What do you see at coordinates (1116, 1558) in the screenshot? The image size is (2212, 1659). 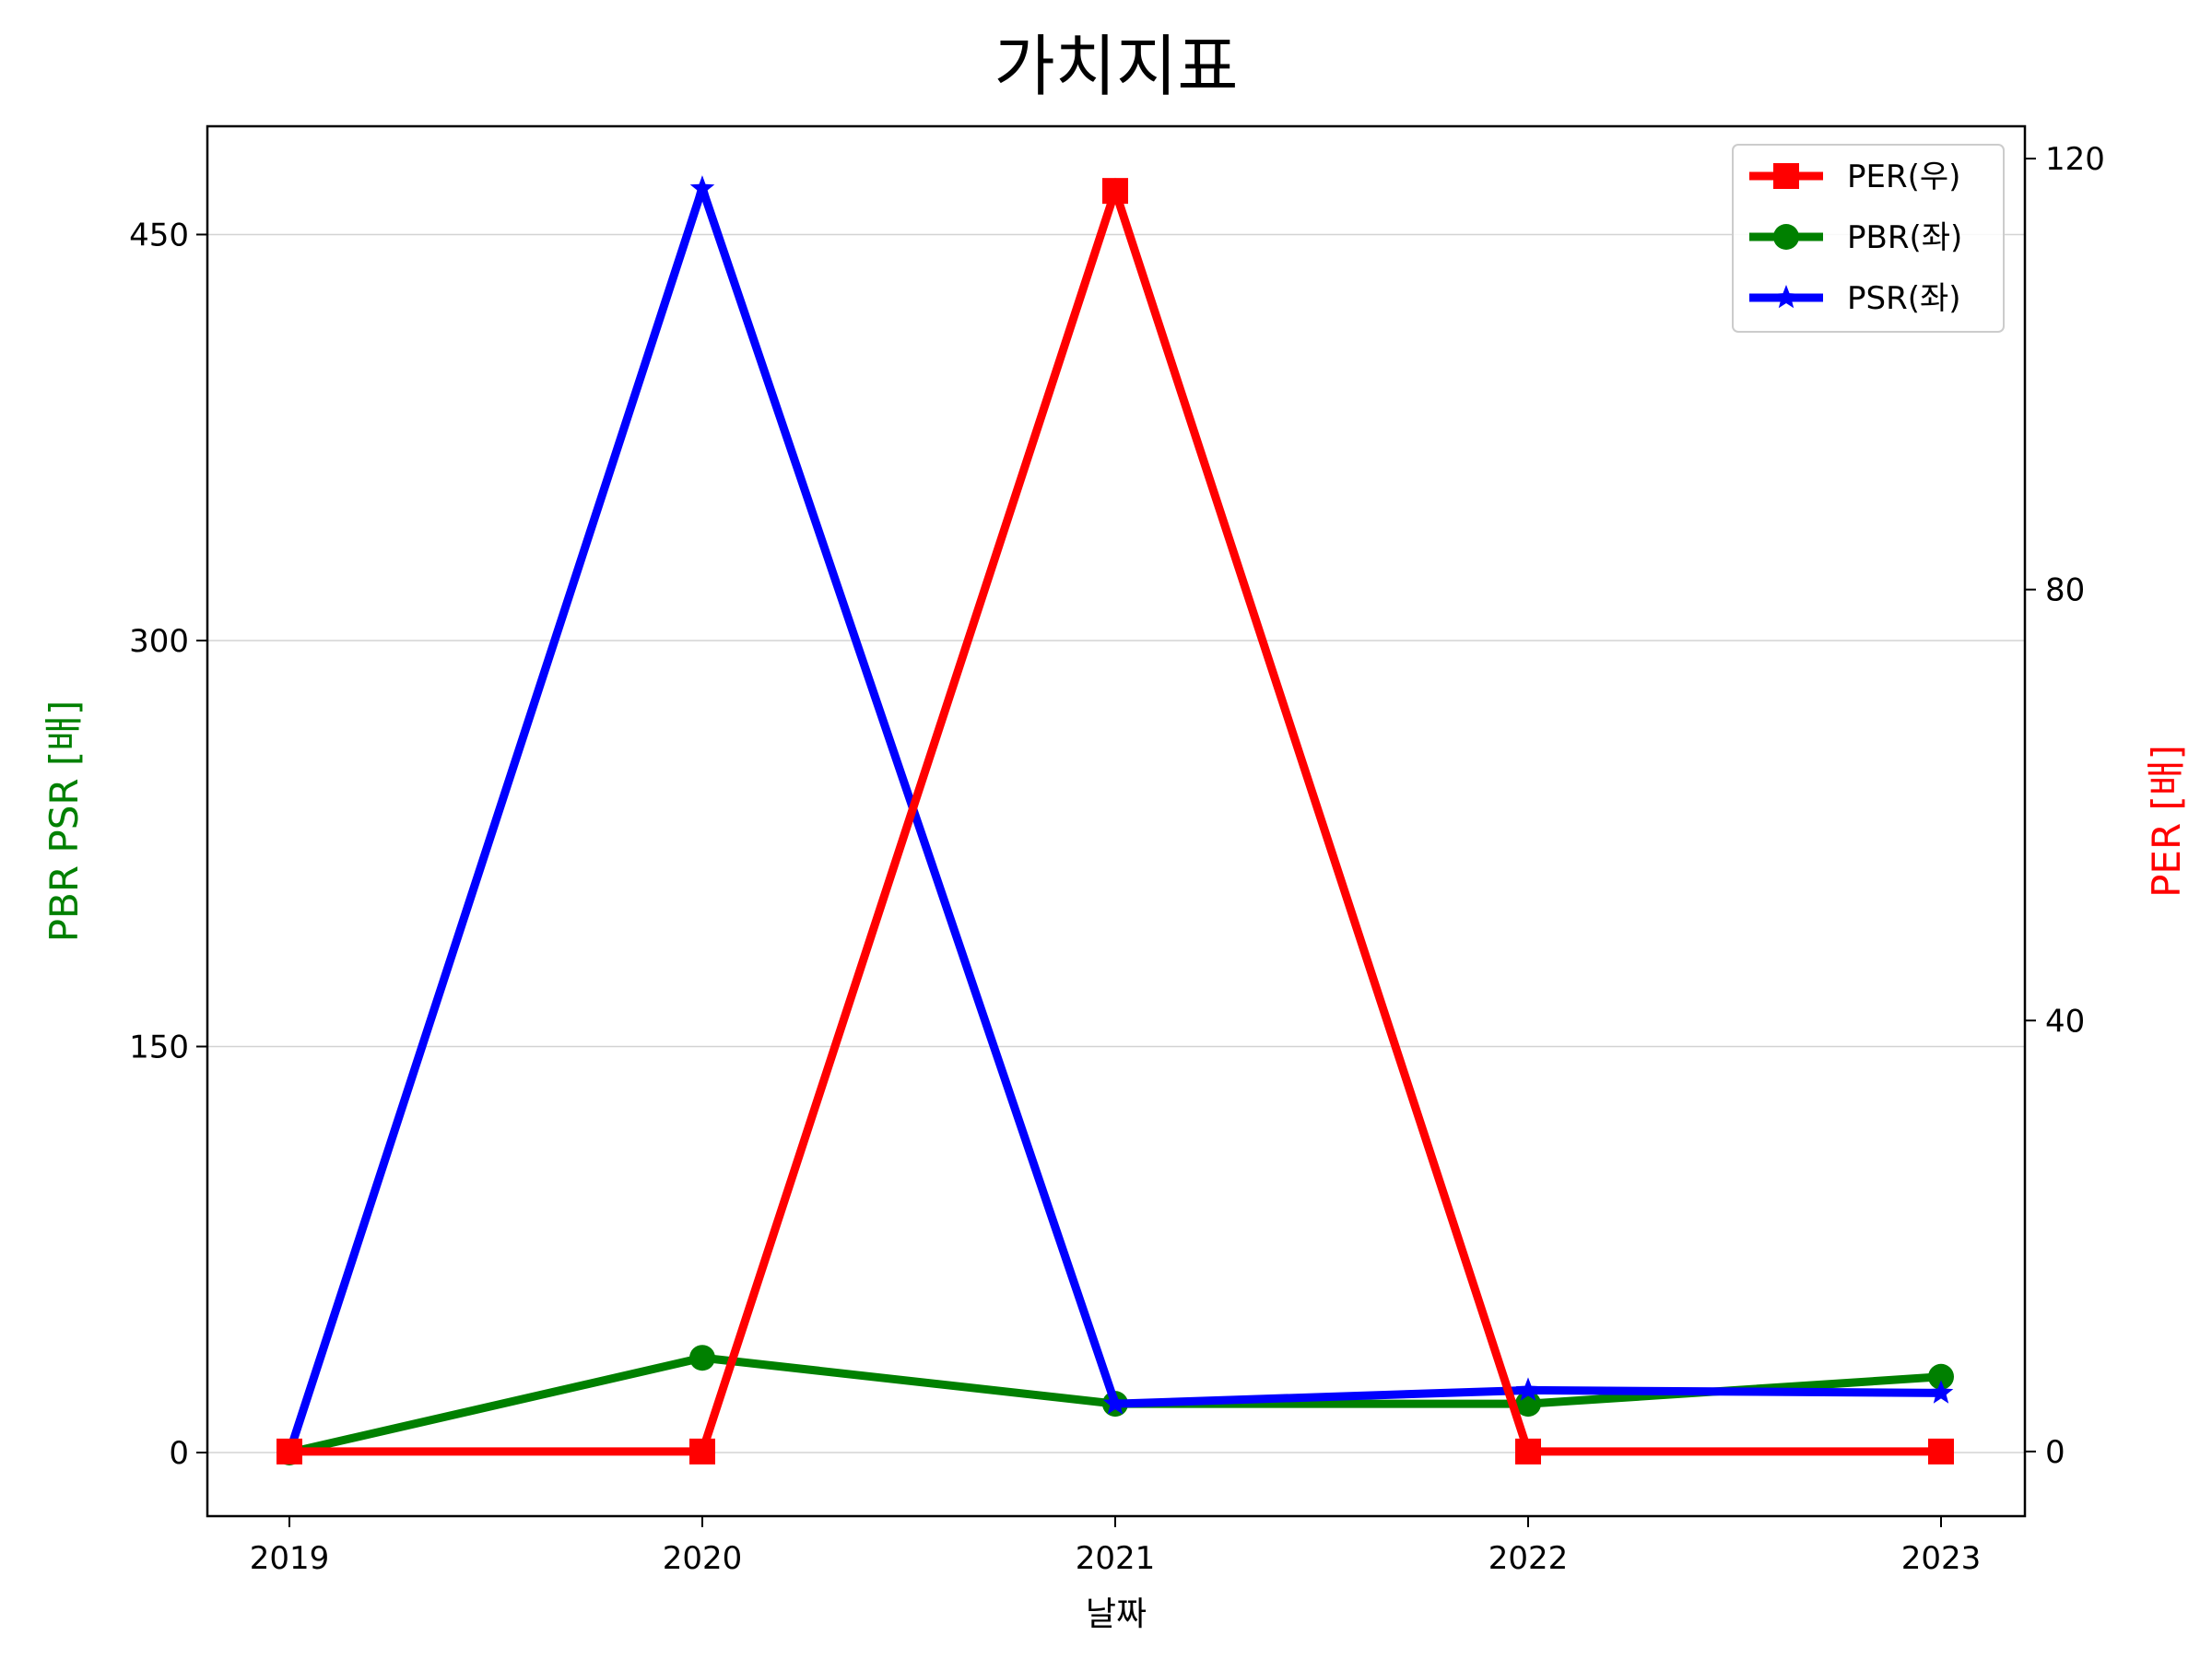 I see `x-tick-label: 2021` at bounding box center [1116, 1558].